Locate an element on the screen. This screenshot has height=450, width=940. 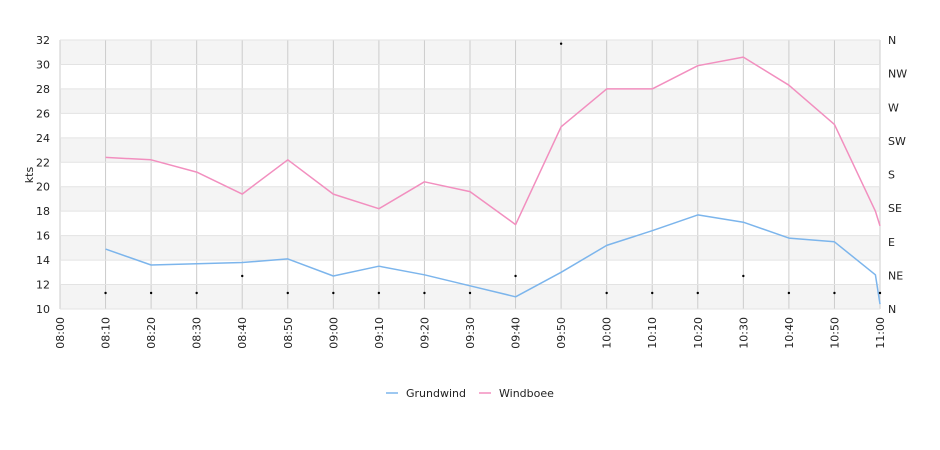
y2-tick-label: S is located at coordinates (891, 175).